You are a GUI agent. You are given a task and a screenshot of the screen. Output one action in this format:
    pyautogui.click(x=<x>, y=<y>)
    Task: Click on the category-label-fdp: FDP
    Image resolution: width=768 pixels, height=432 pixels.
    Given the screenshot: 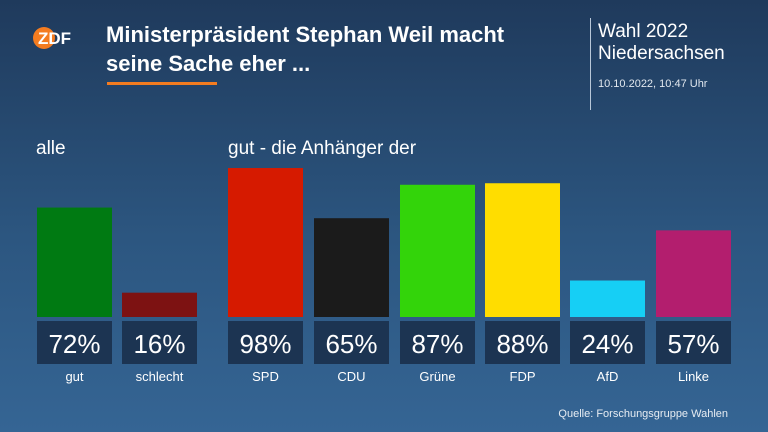 What is the action you would take?
    pyautogui.click(x=523, y=376)
    